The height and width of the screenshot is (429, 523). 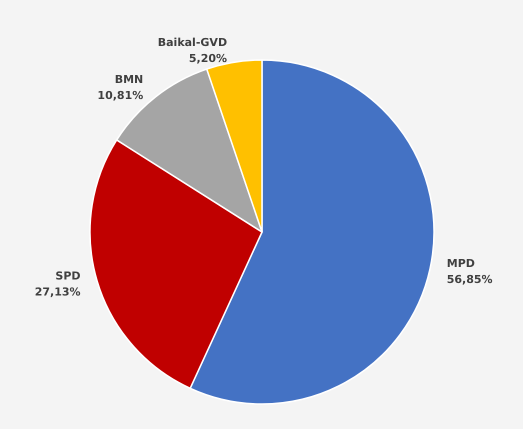 What do you see at coordinates (193, 42) in the screenshot?
I see `slice-label: Baikal-GVD` at bounding box center [193, 42].